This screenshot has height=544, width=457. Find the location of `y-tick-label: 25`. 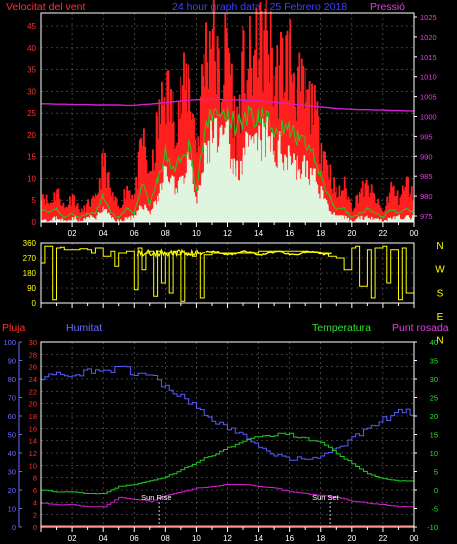

y-tick-label: 25 is located at coordinates (31, 113).